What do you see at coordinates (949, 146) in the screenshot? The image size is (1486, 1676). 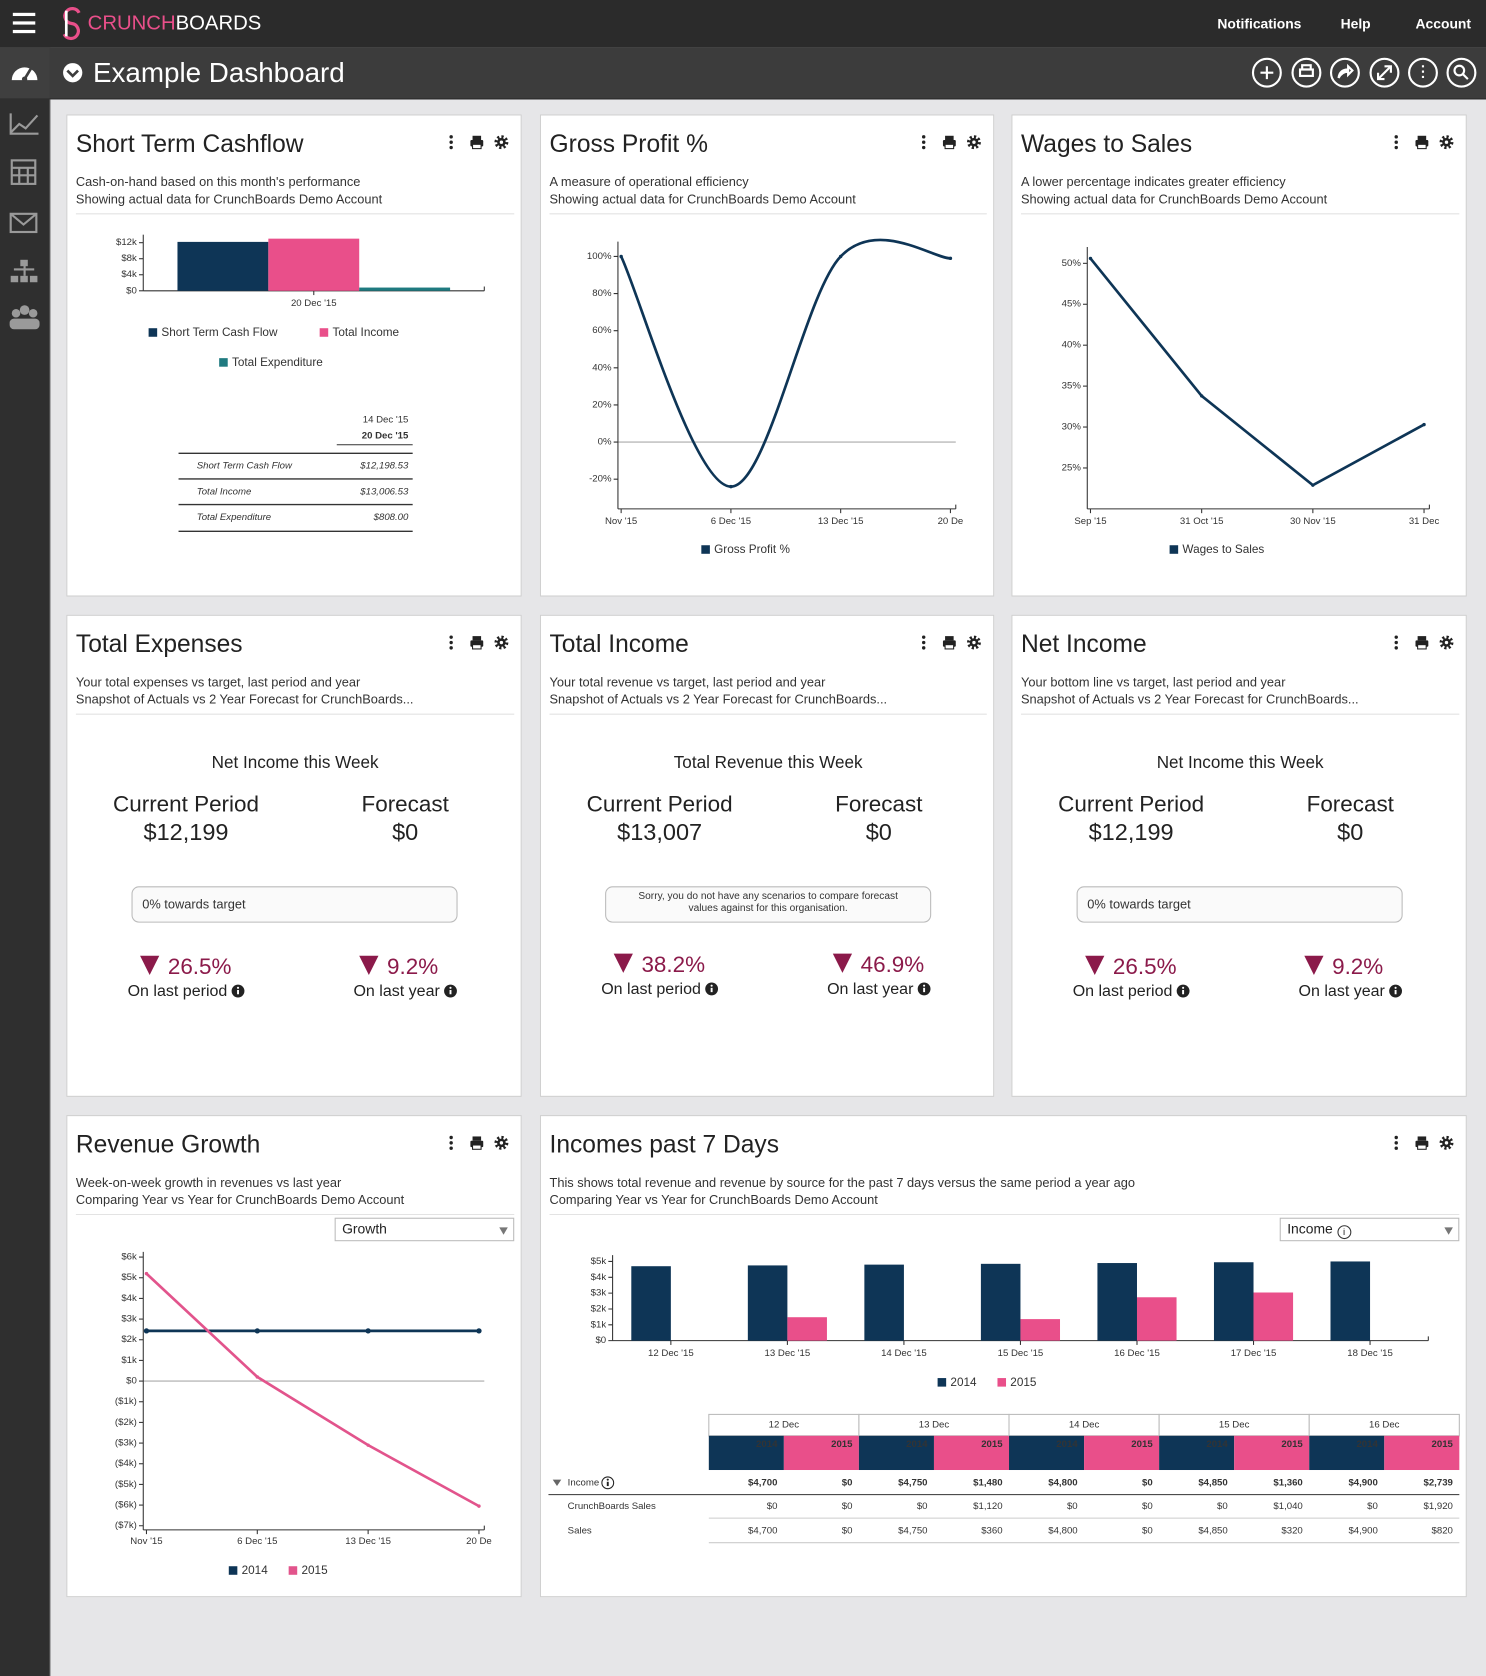 I see `printer-paper` at bounding box center [949, 146].